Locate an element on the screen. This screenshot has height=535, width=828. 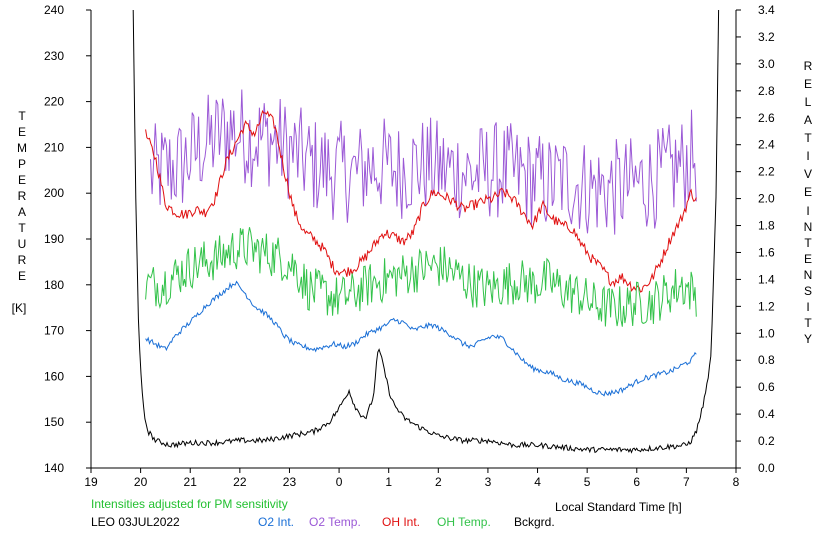
series-oh-temp is located at coordinates (421, 277).